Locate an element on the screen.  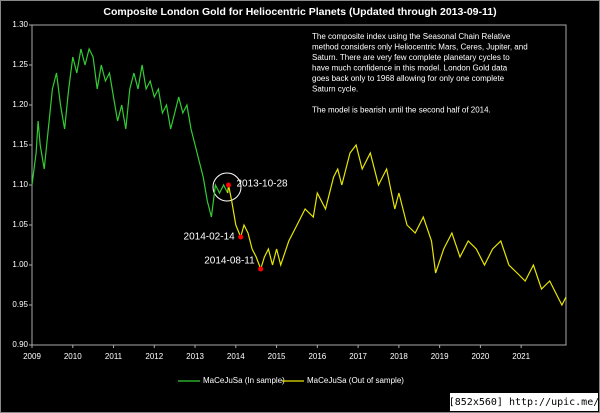
y-tick-label: 1.00 is located at coordinates (20, 264).